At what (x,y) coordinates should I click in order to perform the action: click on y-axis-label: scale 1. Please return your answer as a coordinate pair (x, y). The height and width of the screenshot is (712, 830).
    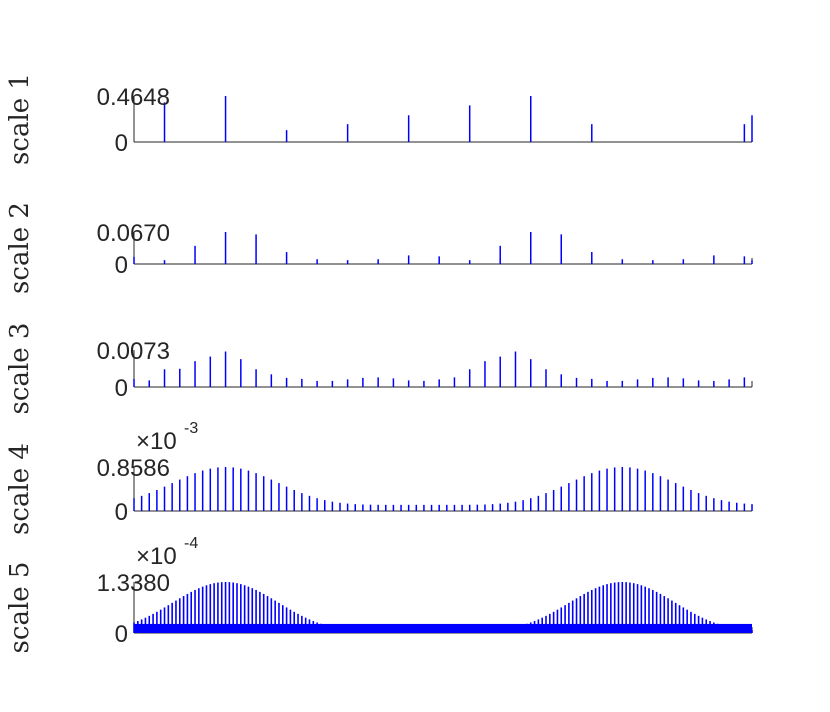
    Looking at the image, I should click on (20, 119).